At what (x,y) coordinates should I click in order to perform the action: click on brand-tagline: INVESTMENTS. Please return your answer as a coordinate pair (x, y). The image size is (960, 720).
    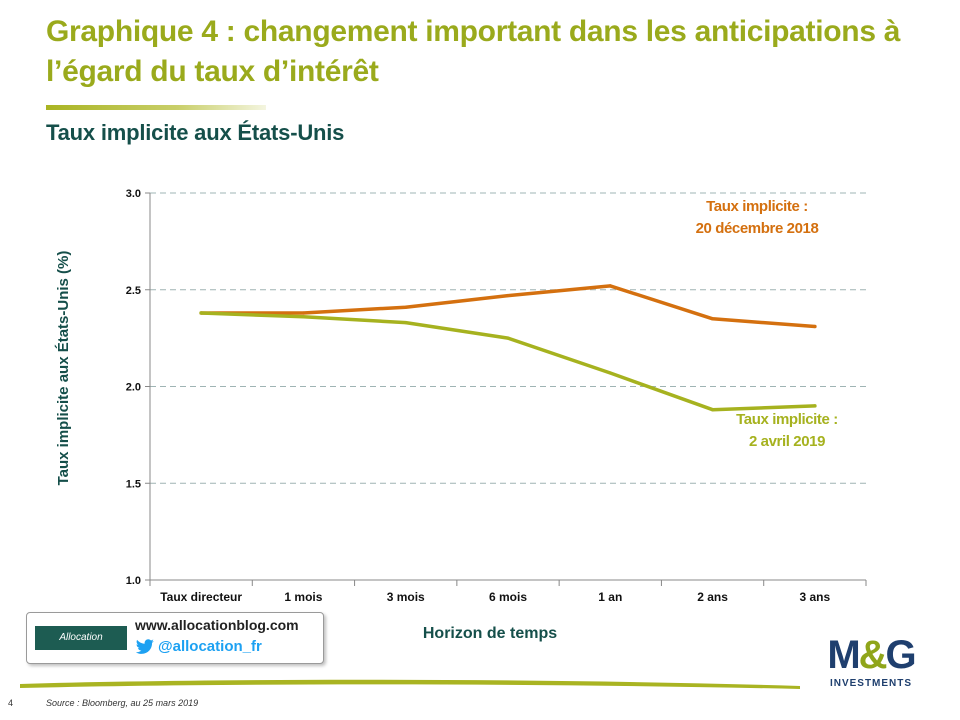
    Looking at the image, I should click on (871, 683).